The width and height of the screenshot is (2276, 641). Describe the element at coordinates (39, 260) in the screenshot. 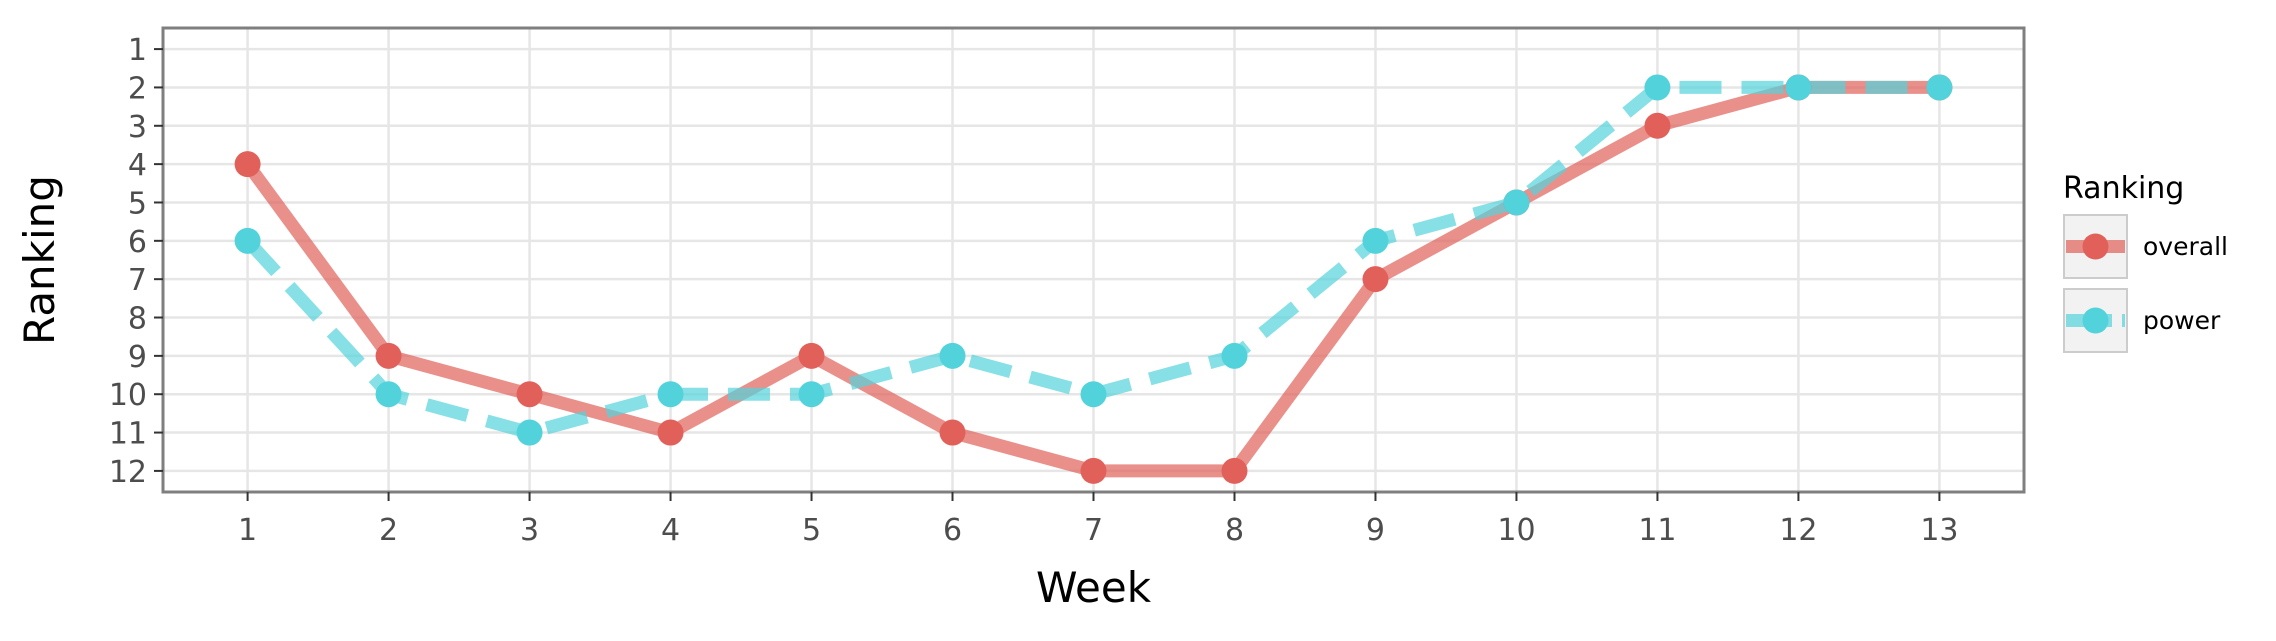

I see `y-axis-title: Ranking` at that location.